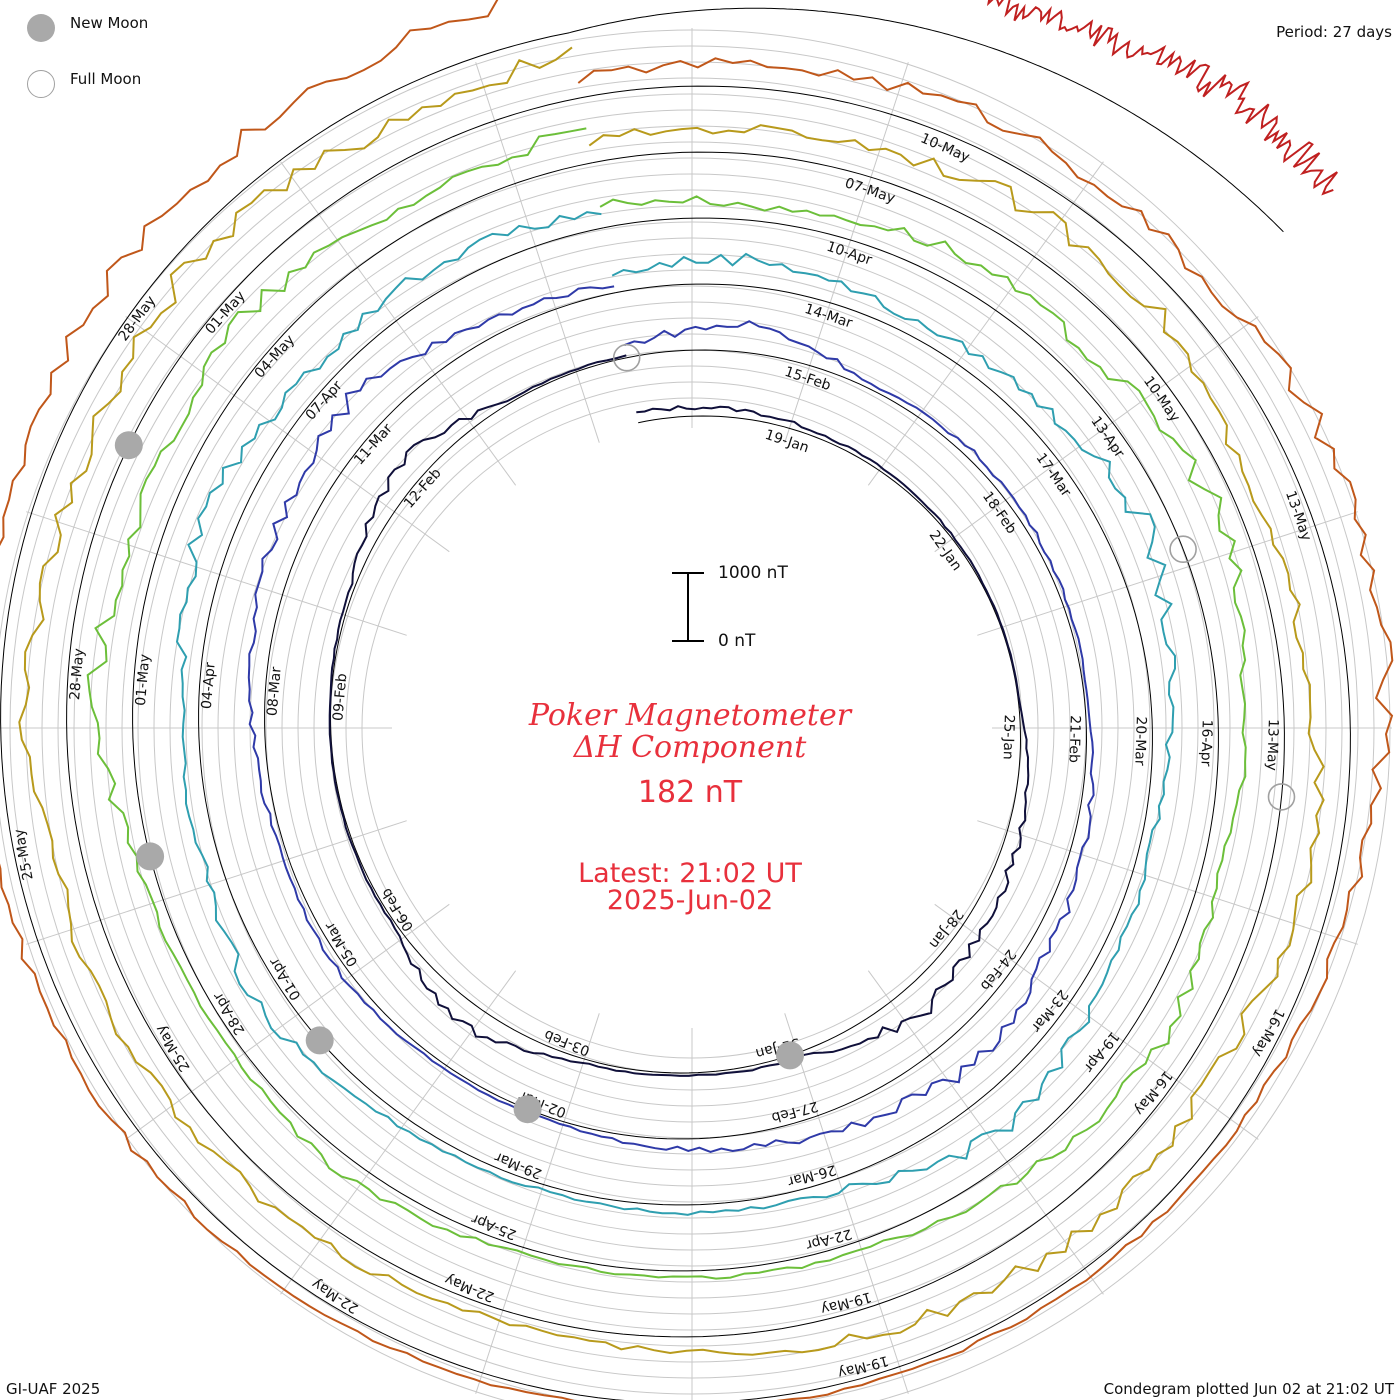 The image size is (1400, 1400). Describe the element at coordinates (324, 401) in the screenshot. I see `date-label: 07-Apr` at that location.